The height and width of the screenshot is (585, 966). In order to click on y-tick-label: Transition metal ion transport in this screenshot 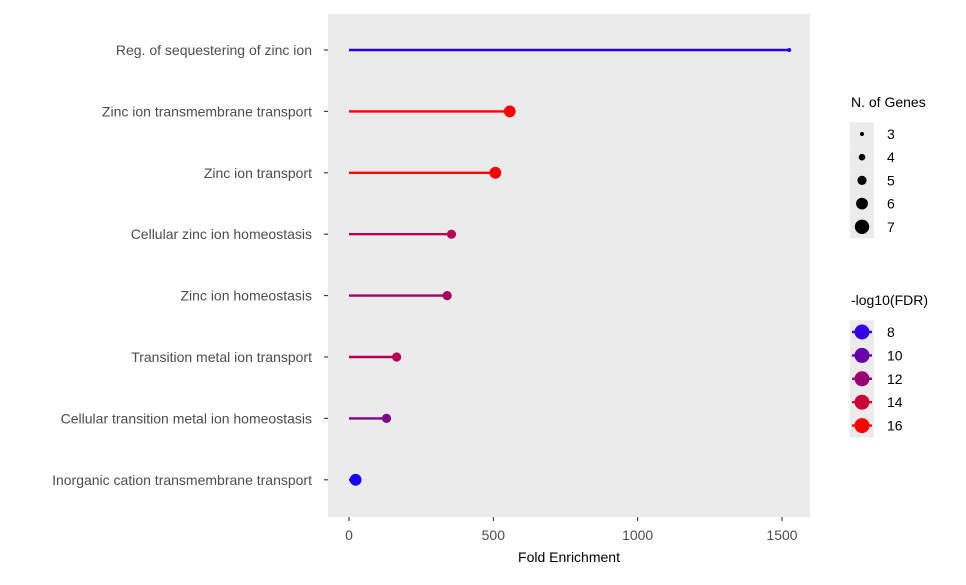, I will do `click(221, 357)`.